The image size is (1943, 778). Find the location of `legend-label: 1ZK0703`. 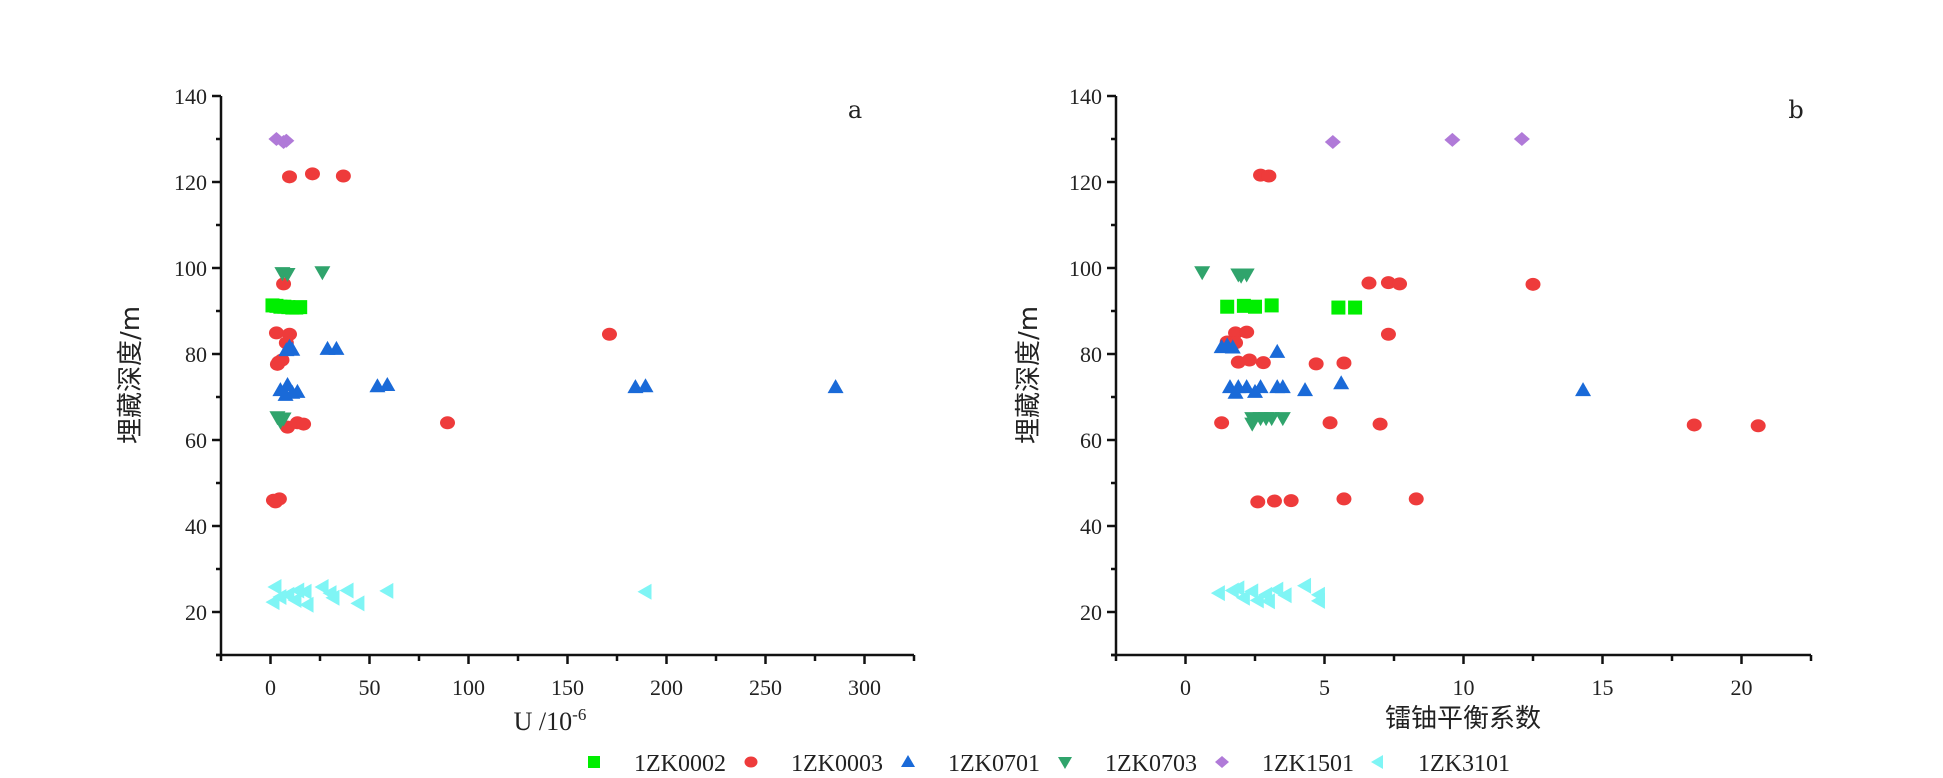

legend-label: 1ZK0703 is located at coordinates (1151, 764).